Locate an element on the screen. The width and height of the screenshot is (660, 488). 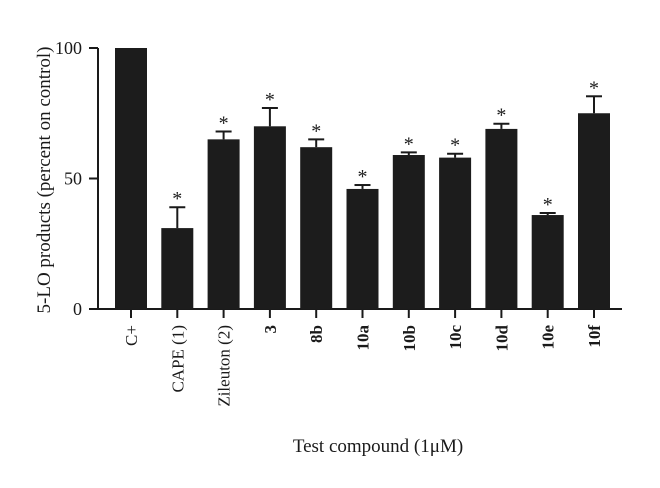
bar-10c is located at coordinates (455, 233).